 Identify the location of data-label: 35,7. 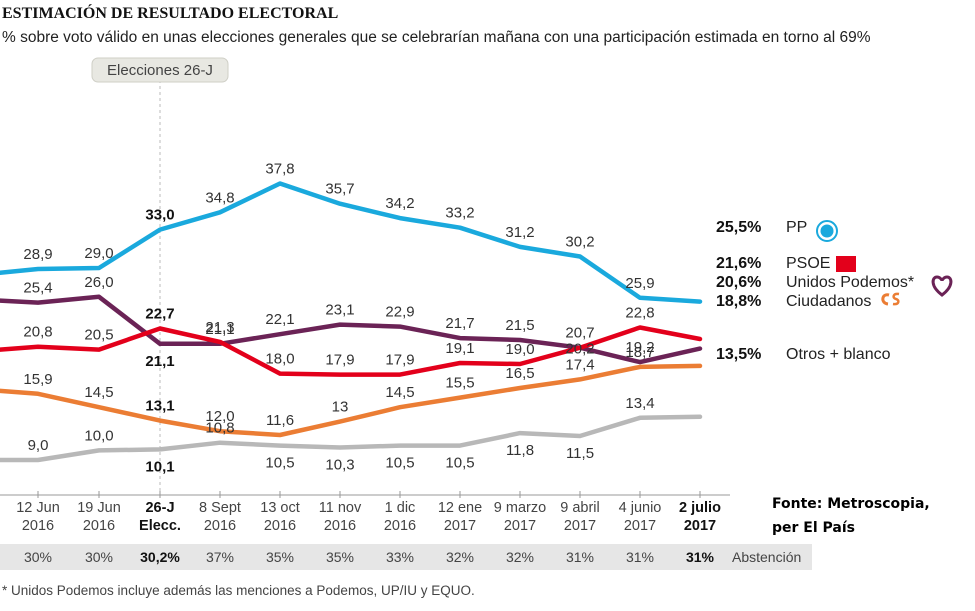
(339, 189).